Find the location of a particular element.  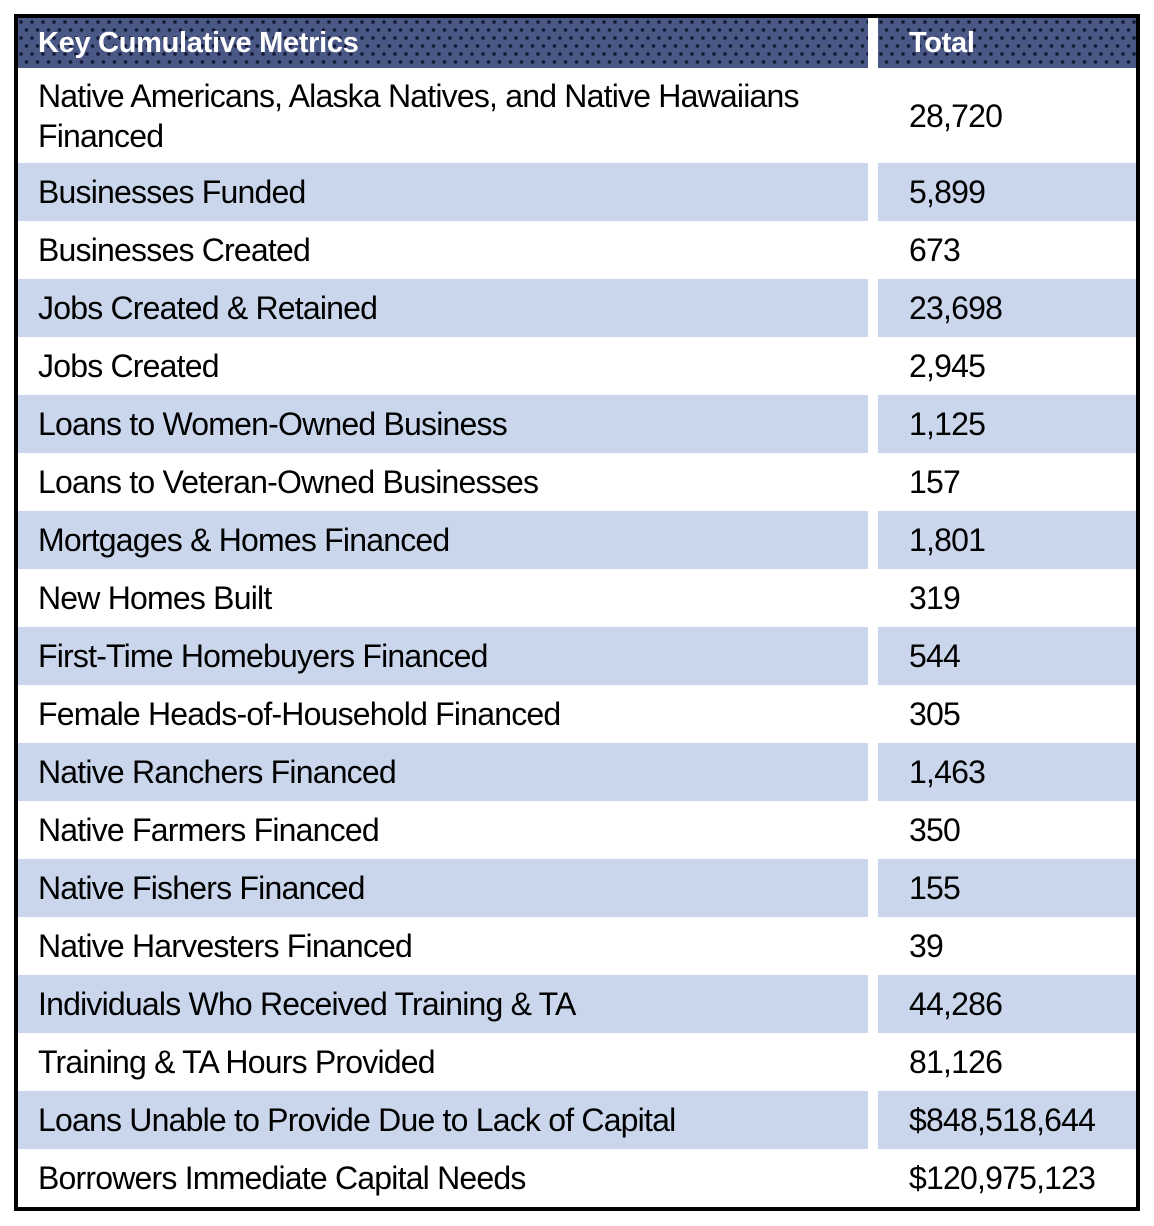

metric-value-cell: 5,899 is located at coordinates (1004, 192).